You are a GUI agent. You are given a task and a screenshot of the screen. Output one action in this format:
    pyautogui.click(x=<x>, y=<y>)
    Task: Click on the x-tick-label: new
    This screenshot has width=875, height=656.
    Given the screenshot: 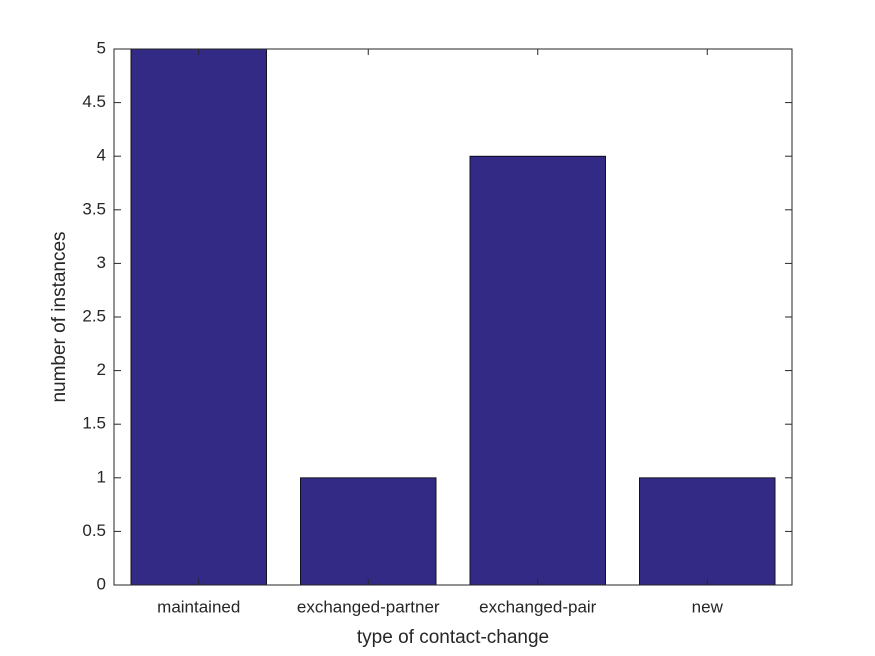 What is the action you would take?
    pyautogui.click(x=708, y=606)
    